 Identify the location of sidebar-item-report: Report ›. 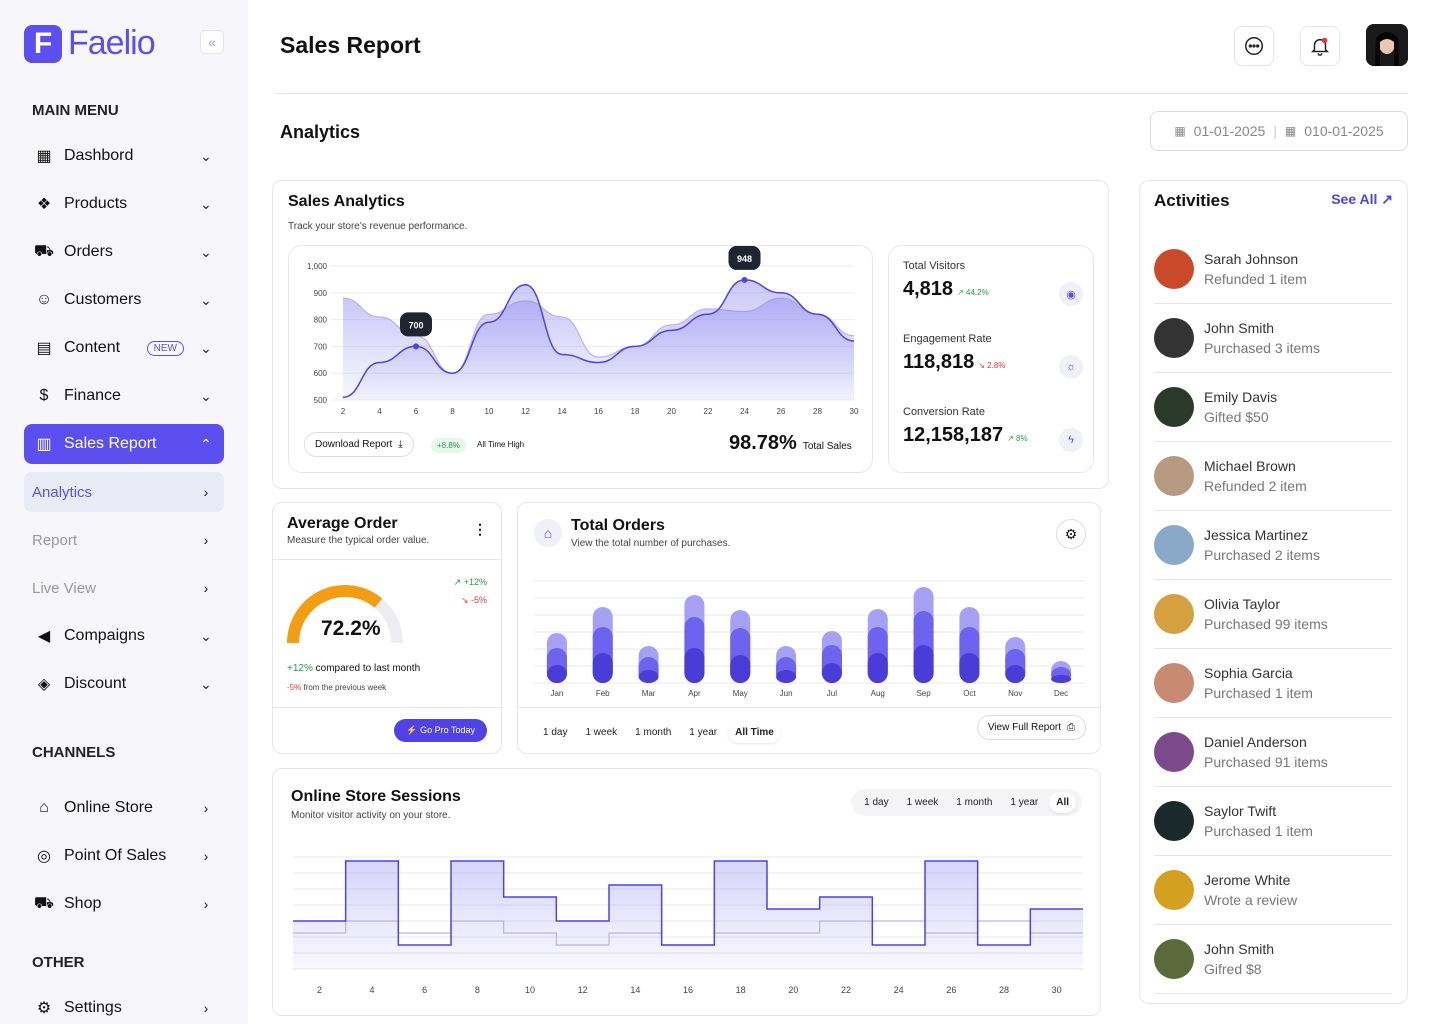
(124, 540).